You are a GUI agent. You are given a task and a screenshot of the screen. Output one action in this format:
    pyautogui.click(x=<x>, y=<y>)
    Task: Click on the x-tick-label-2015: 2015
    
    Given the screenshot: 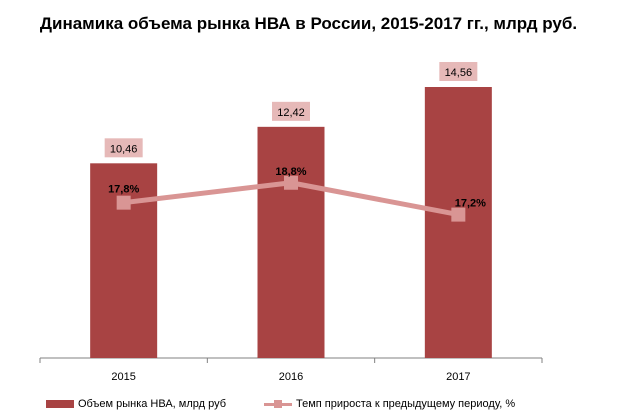 What is the action you would take?
    pyautogui.click(x=123, y=377)
    